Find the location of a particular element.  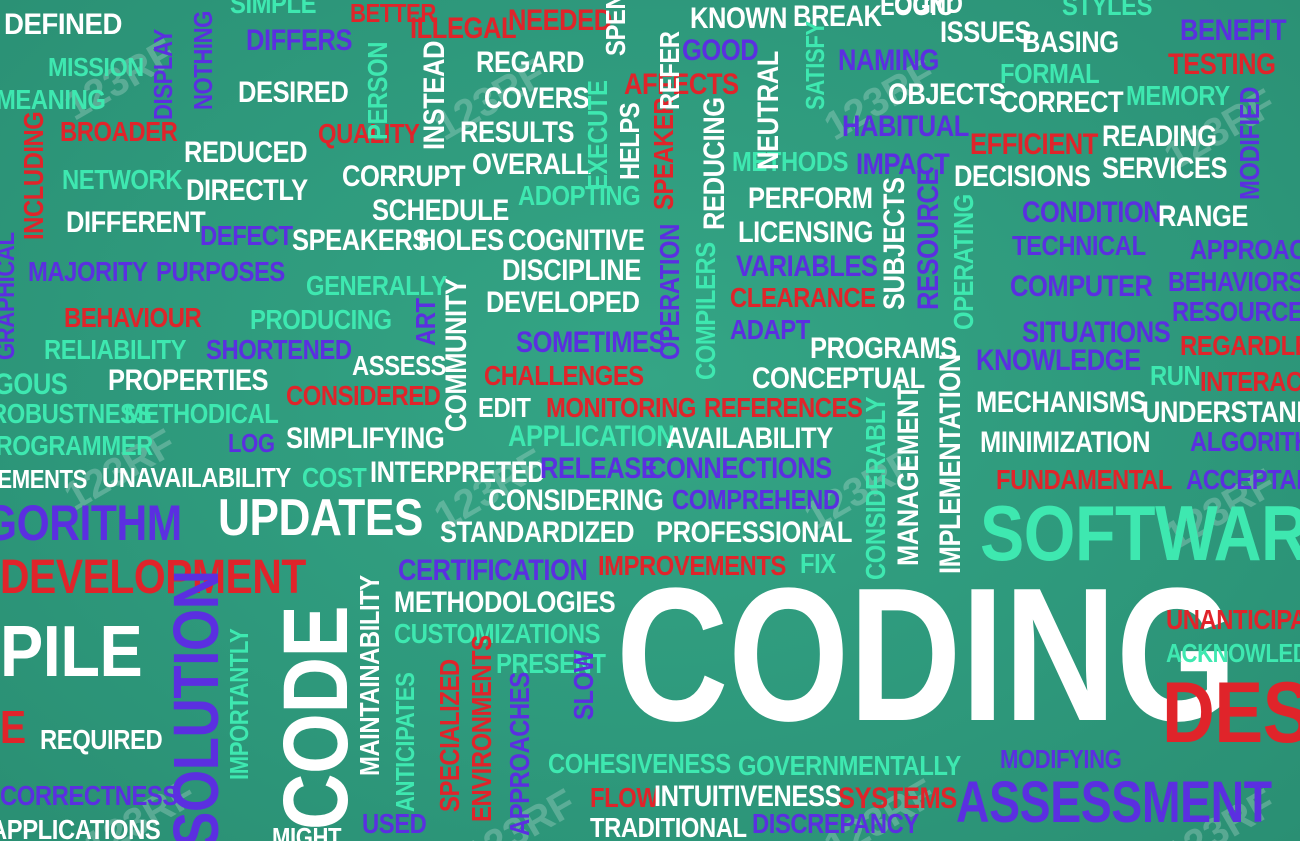

word-e: E is located at coordinates (13, 727).